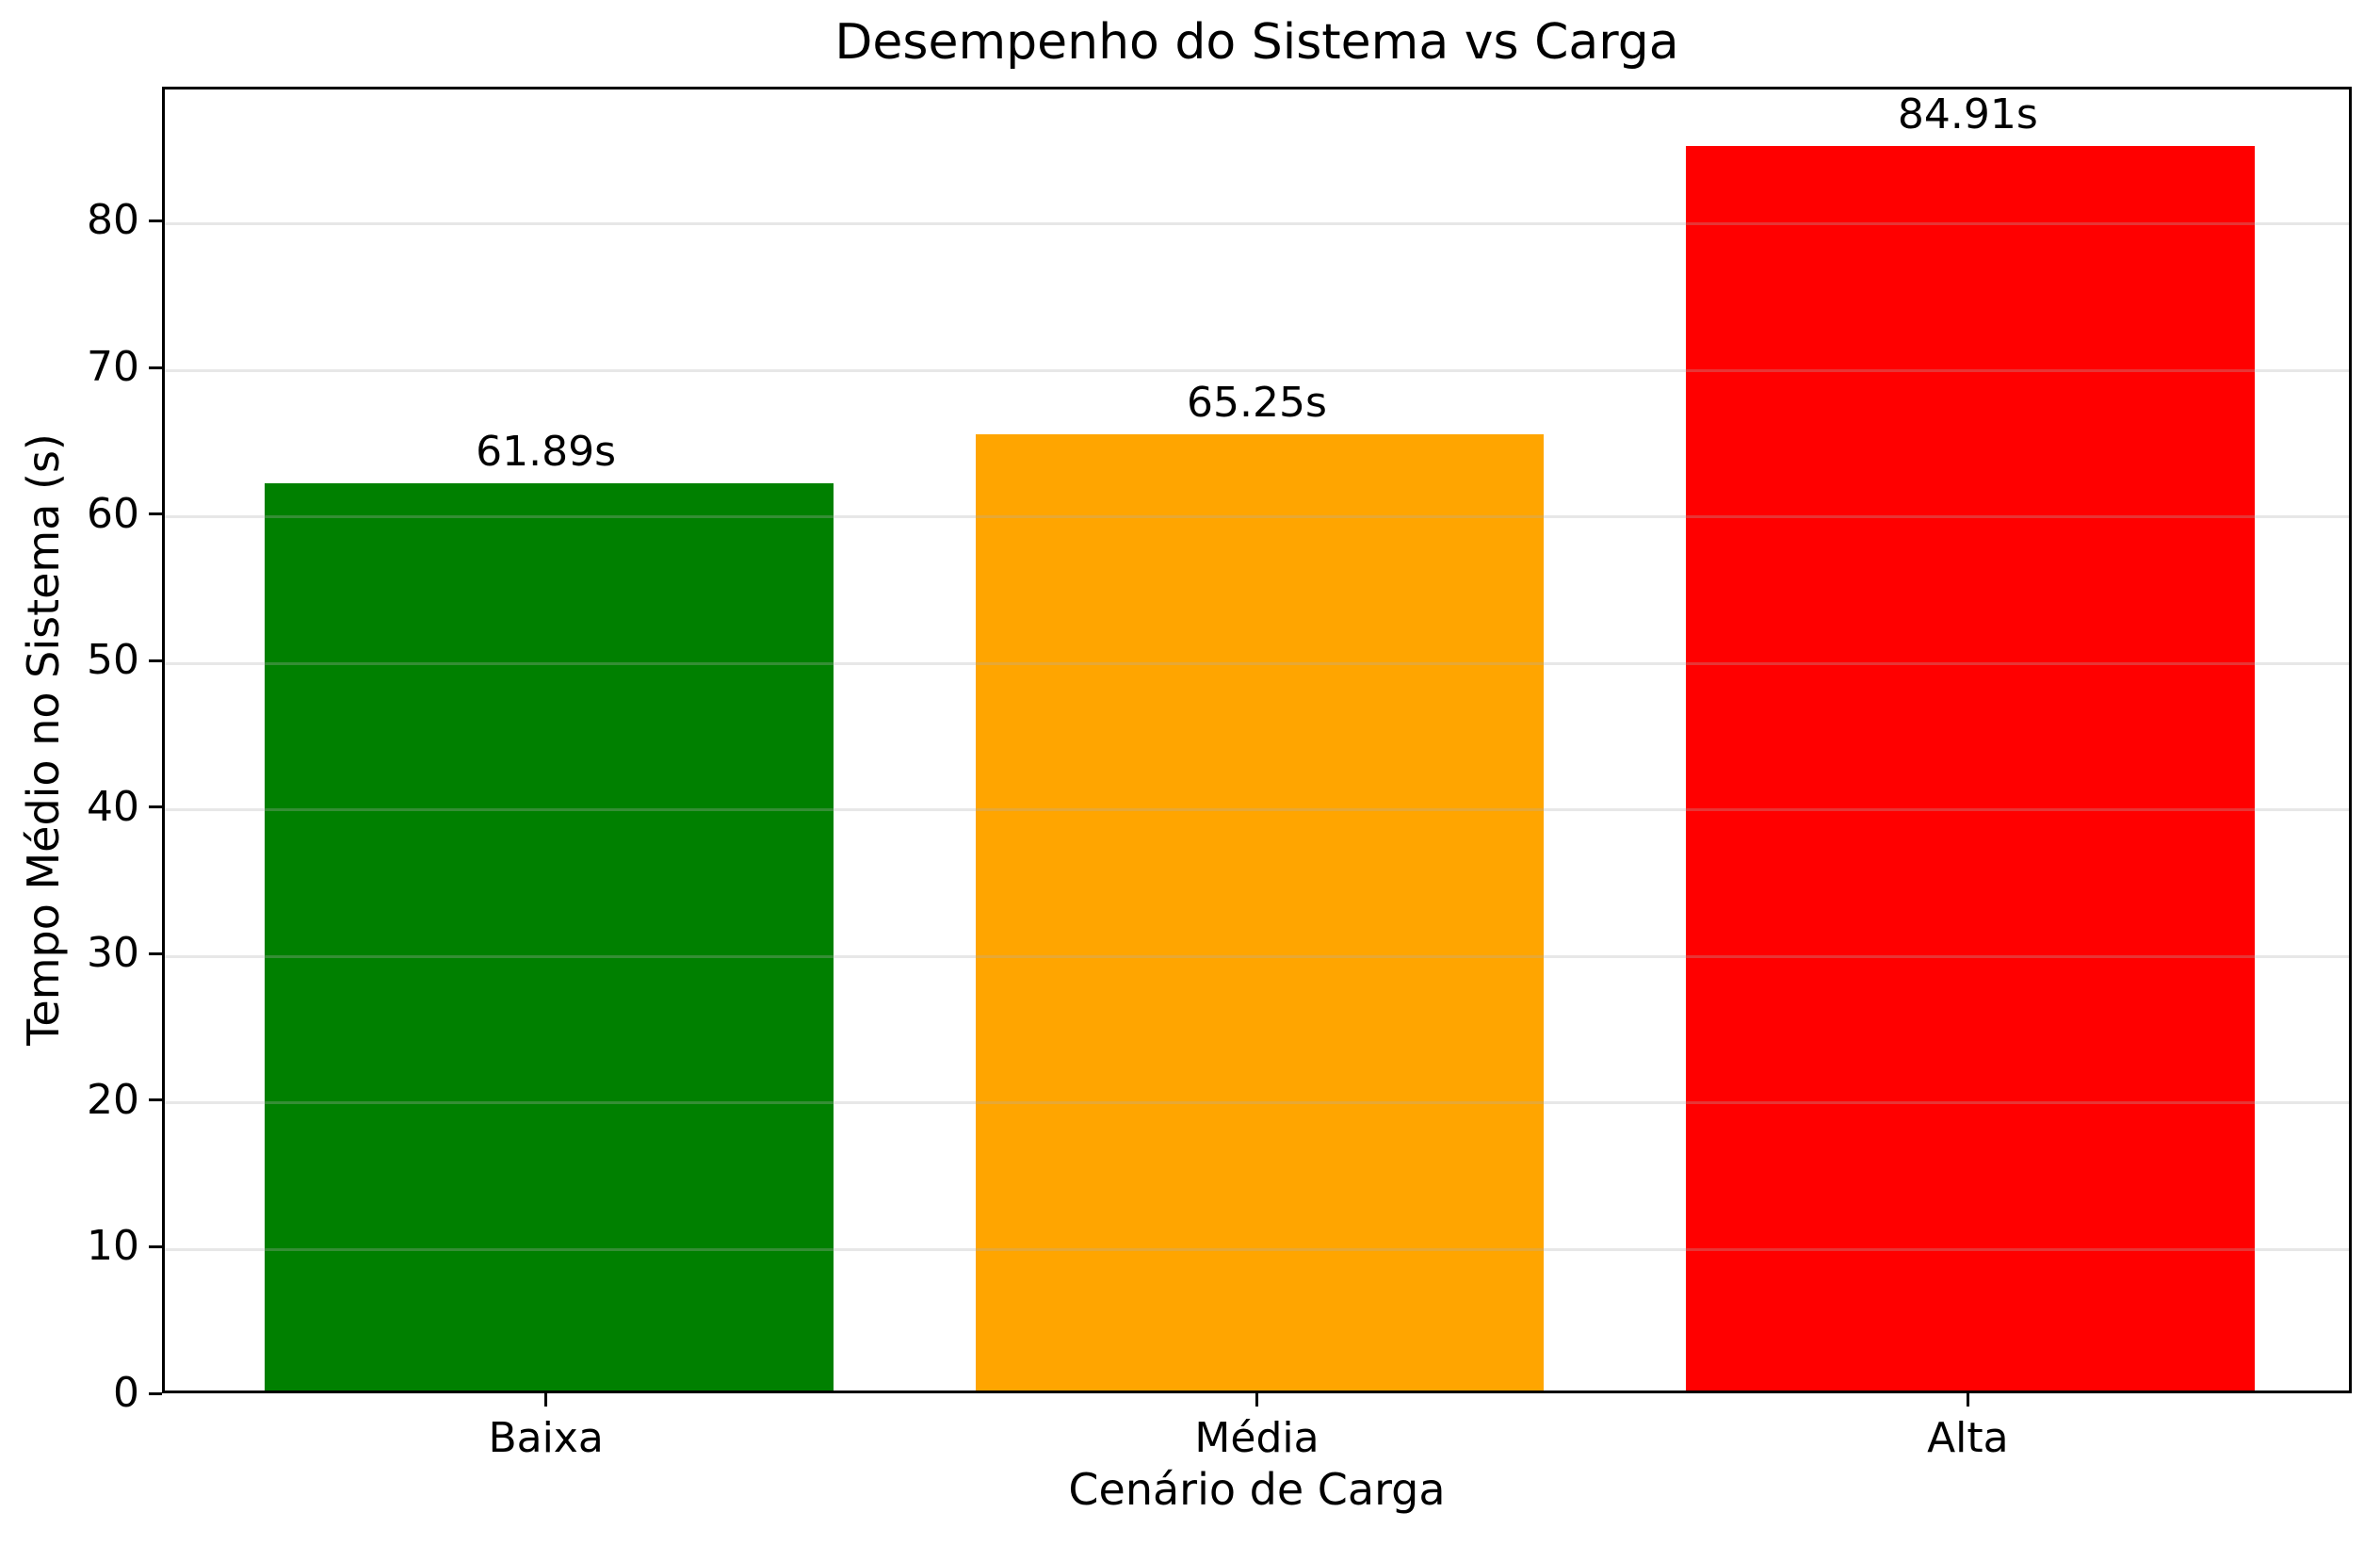 Image resolution: width=2380 pixels, height=1545 pixels. I want to click on bar-value-label-alta: 84.91s, so click(1967, 114).